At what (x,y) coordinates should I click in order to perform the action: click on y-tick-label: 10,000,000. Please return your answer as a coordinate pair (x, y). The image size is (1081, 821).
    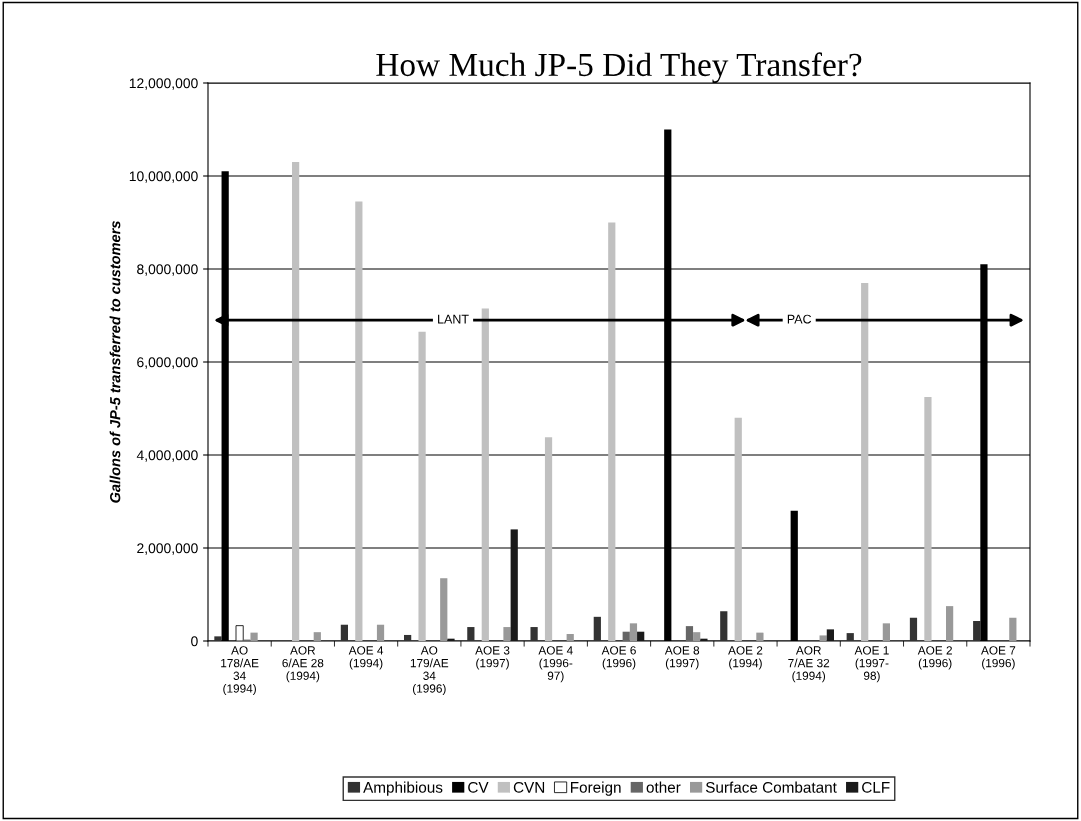
    Looking at the image, I should click on (163, 177).